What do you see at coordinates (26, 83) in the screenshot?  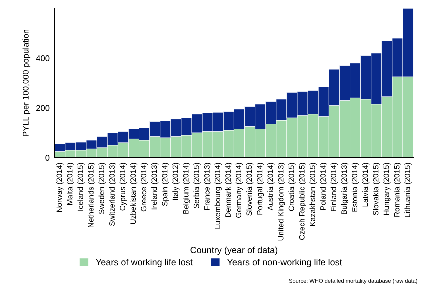 I see `y-axis-title: PYLL per 100,000 population` at bounding box center [26, 83].